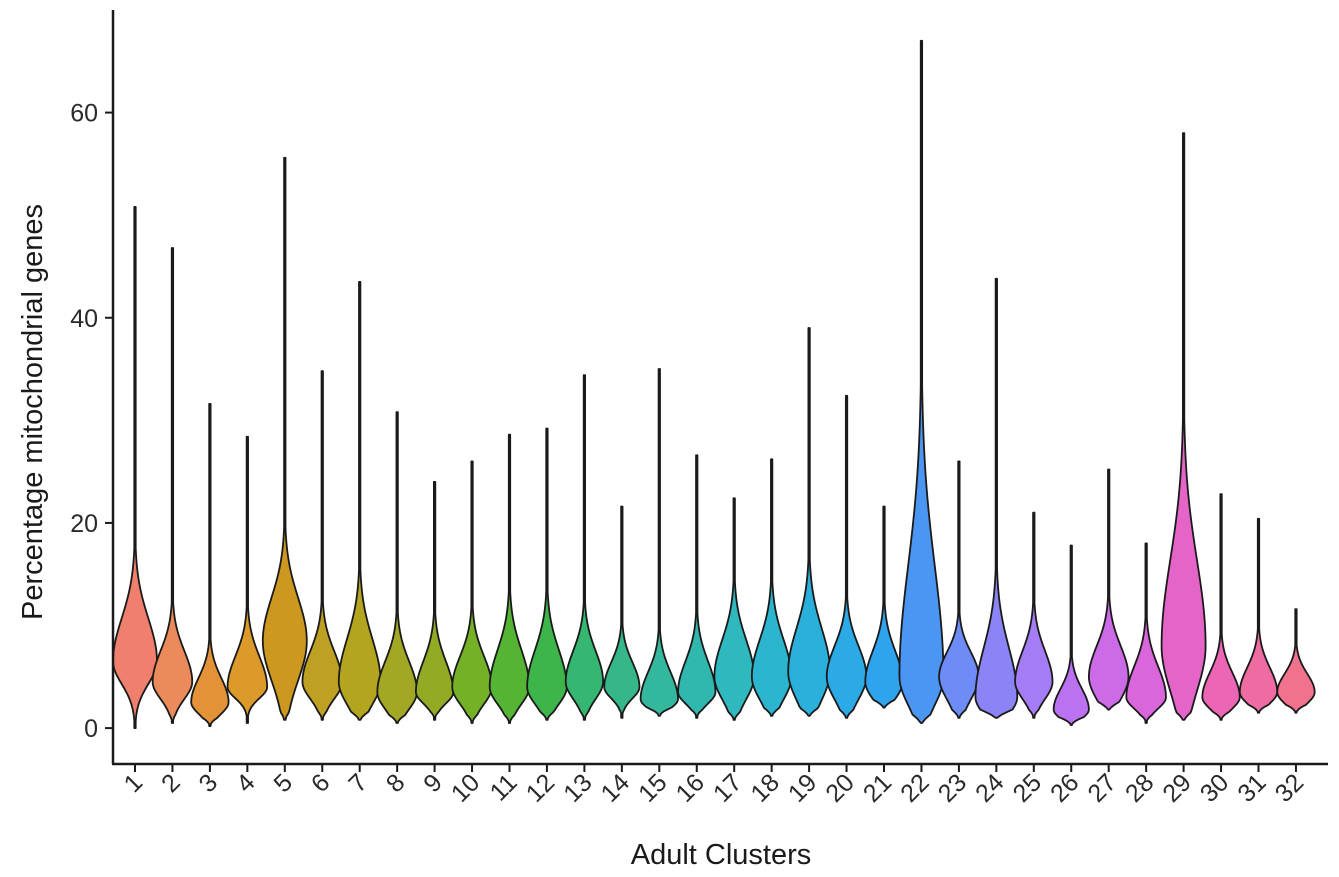  What do you see at coordinates (990, 788) in the screenshot?
I see `x-tick-label: 24` at bounding box center [990, 788].